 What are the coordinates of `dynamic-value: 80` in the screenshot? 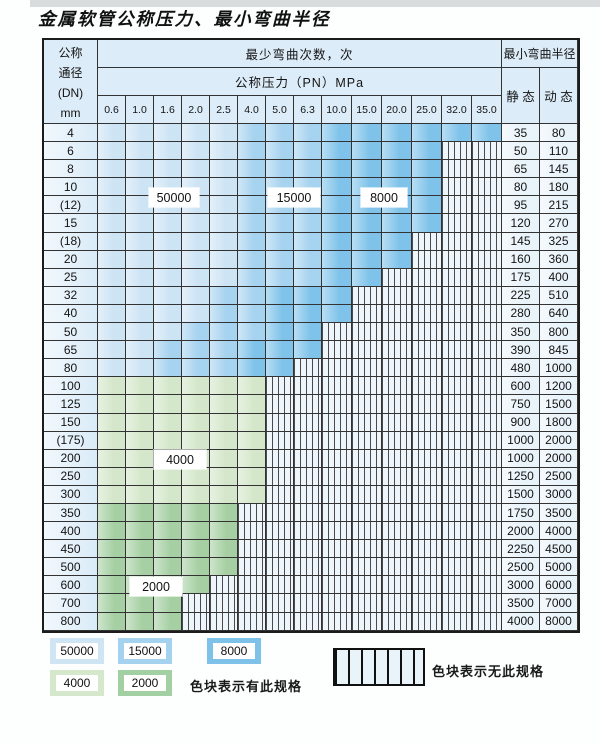 It's located at (559, 133).